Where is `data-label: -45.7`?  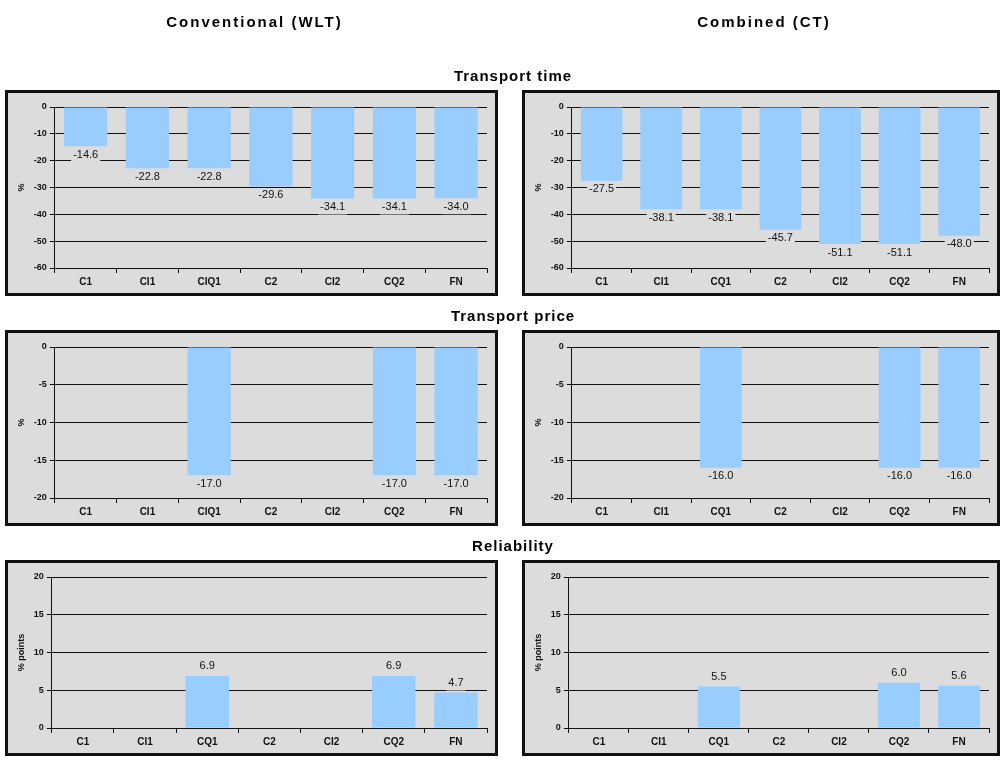 data-label: -45.7 is located at coordinates (780, 237).